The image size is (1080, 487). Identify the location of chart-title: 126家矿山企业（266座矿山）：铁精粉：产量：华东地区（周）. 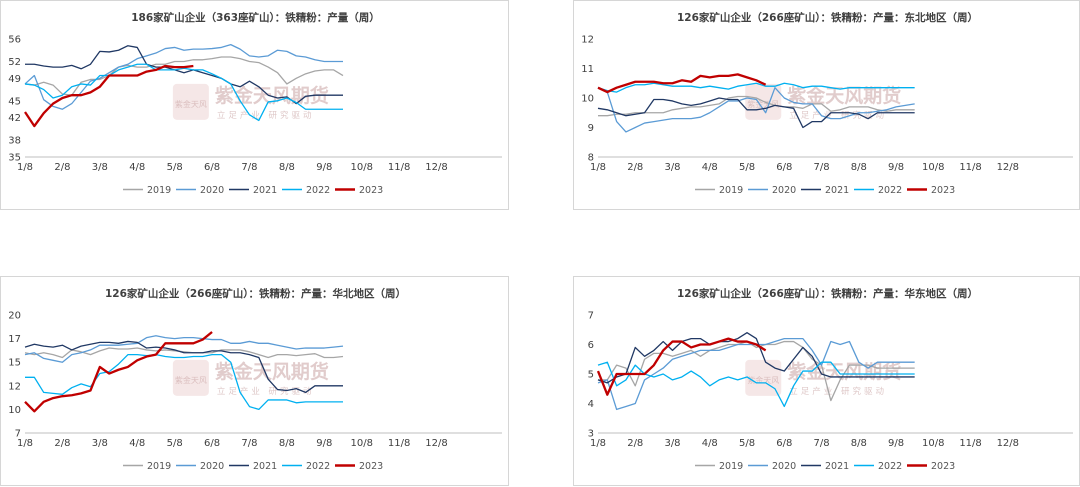
(827, 293).